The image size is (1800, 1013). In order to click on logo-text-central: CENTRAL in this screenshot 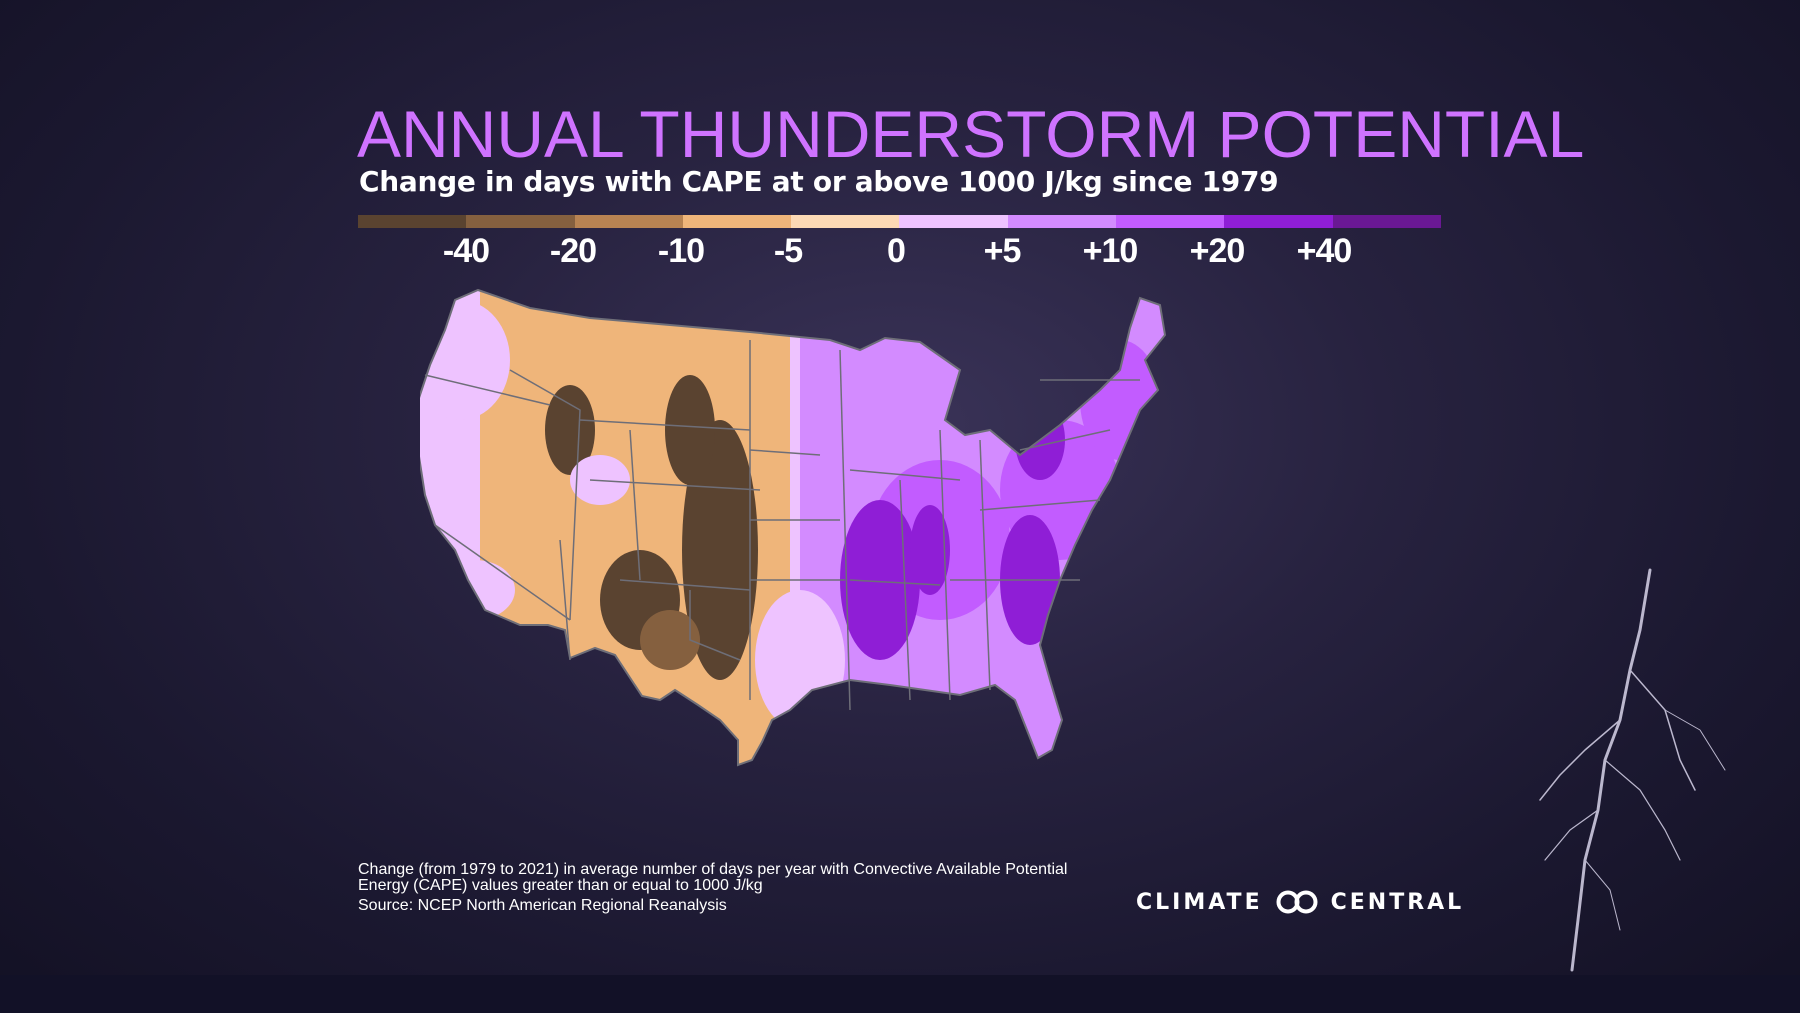, I will do `click(1397, 902)`.